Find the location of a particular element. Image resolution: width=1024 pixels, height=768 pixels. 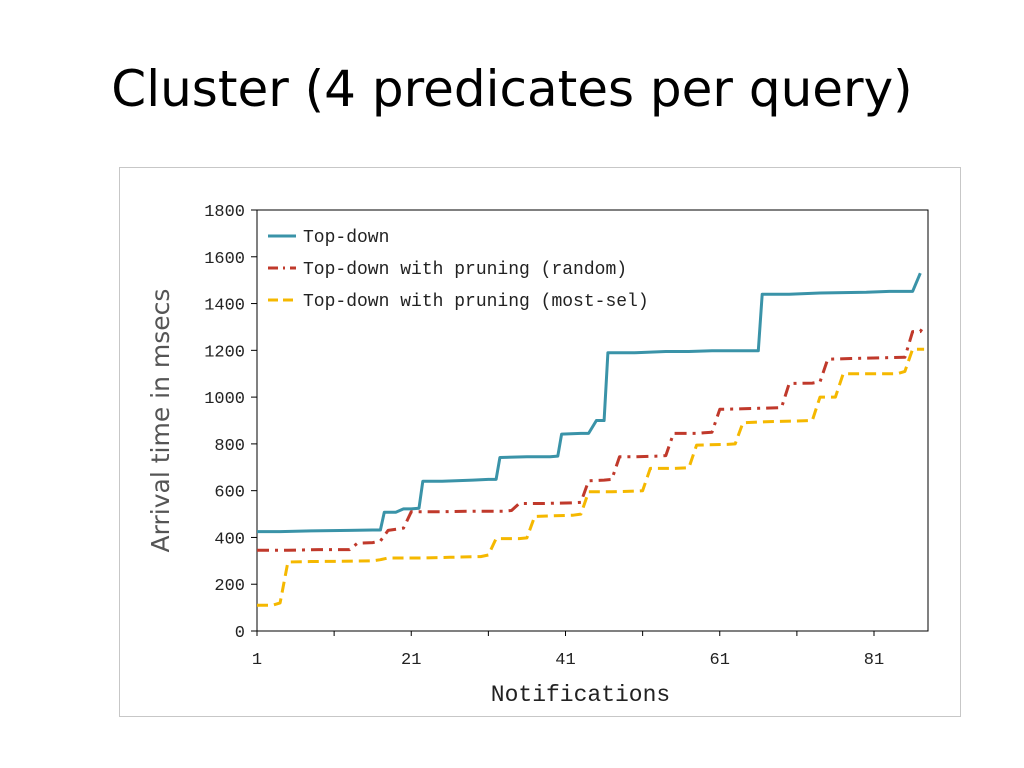

y-tick-label: 1800 is located at coordinates (224, 212).